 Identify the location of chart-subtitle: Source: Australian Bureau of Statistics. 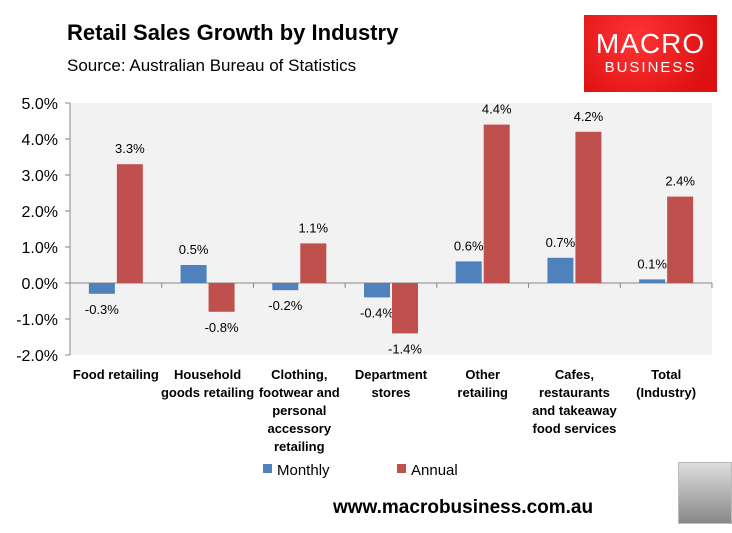
(212, 65).